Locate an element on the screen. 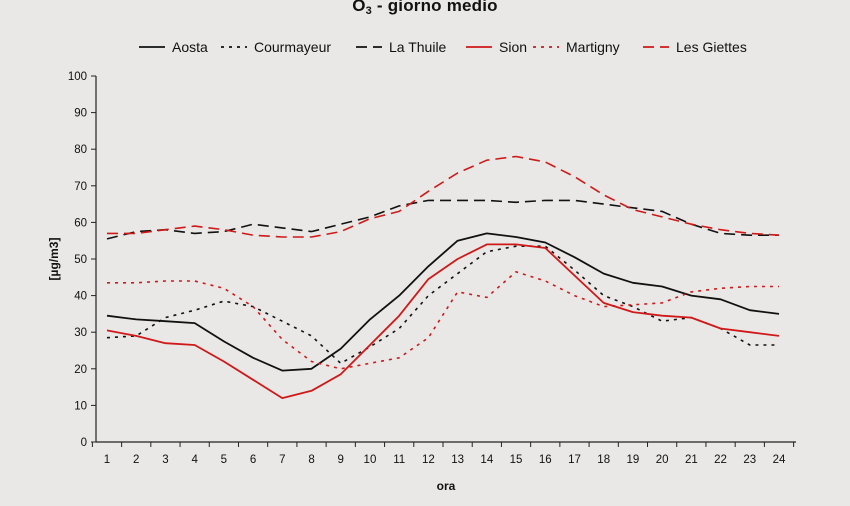 The image size is (850, 506). y-tick-label: 30 is located at coordinates (80, 333).